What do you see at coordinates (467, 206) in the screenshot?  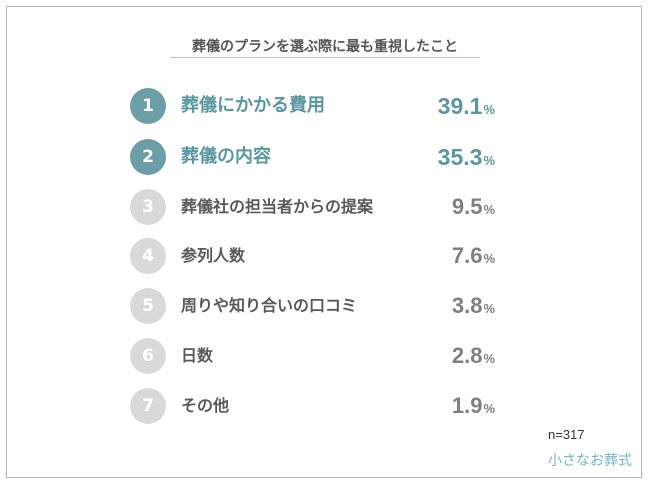 I see `value-number: 9.5` at bounding box center [467, 206].